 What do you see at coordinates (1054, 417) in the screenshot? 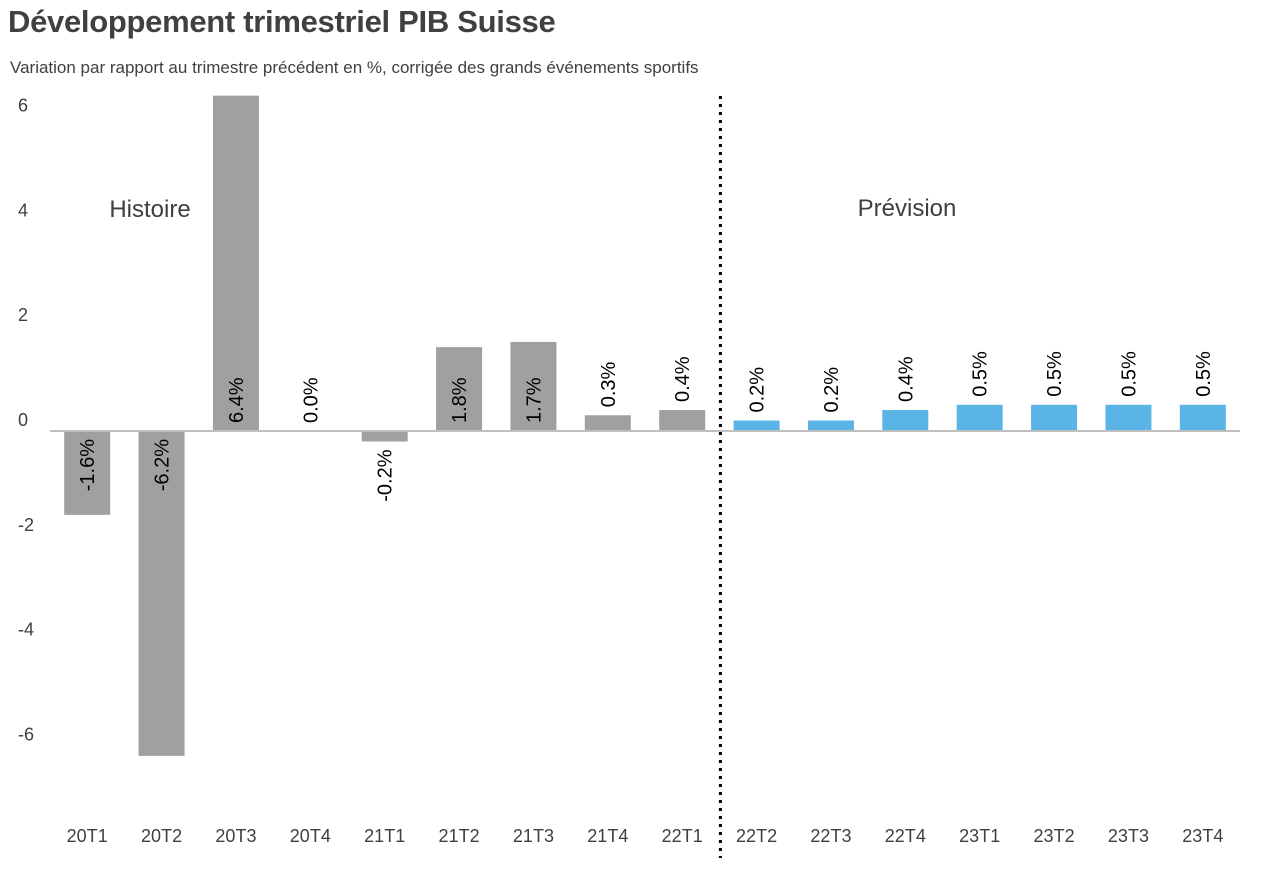
I see `bar-23t2` at bounding box center [1054, 417].